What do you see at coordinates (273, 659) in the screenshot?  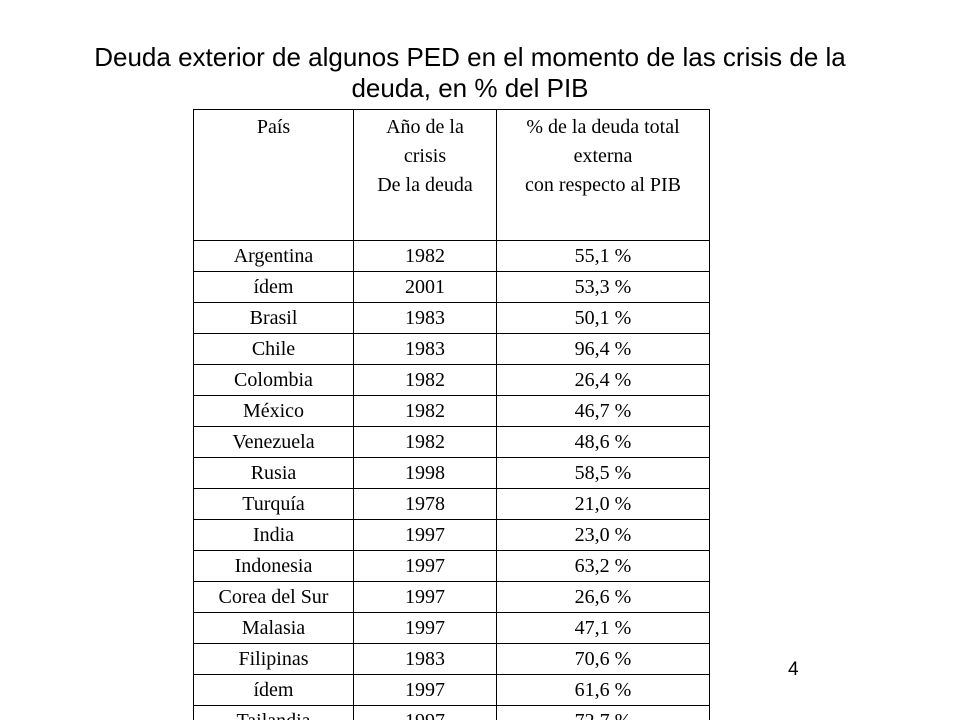 I see `cell-country: Filipinas` at bounding box center [273, 659].